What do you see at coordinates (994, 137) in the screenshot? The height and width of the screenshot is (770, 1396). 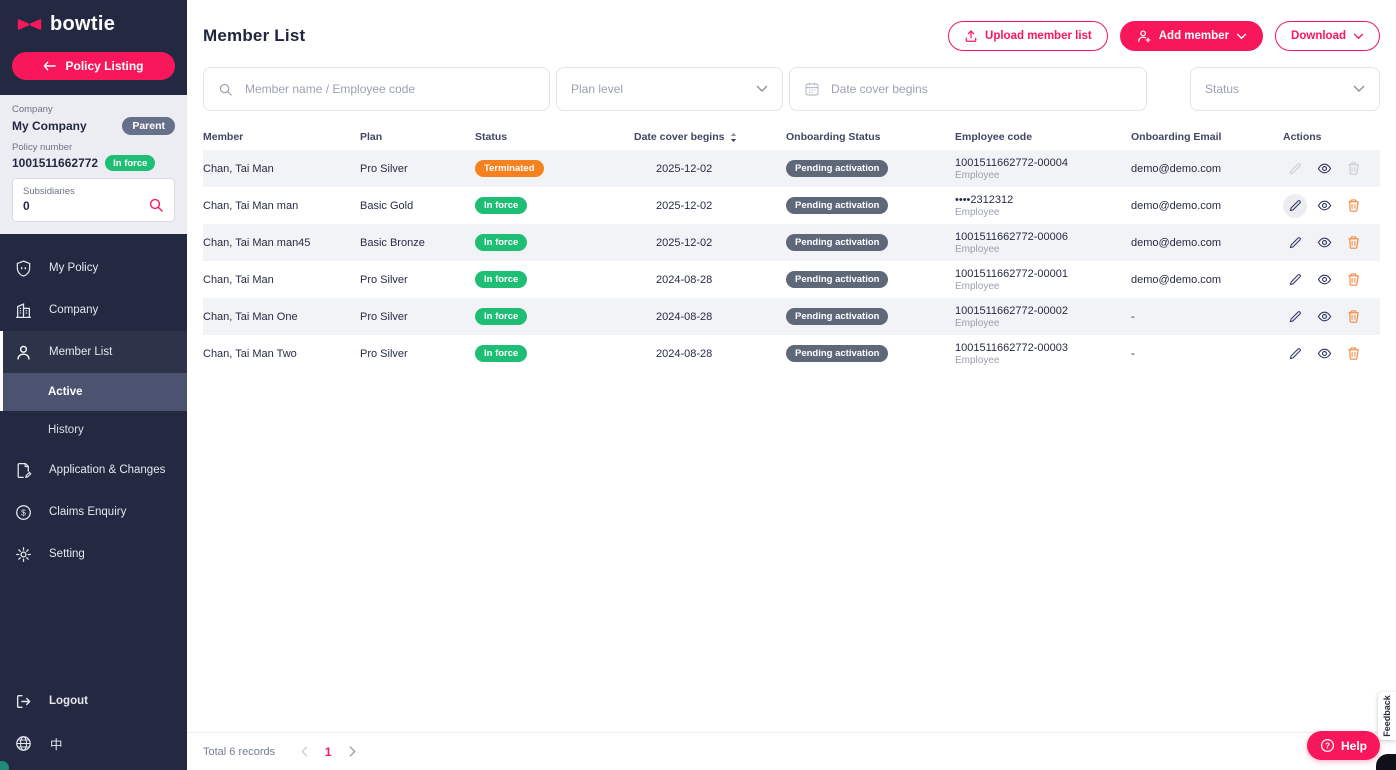 I see `col-employee-code: Employee code` at bounding box center [994, 137].